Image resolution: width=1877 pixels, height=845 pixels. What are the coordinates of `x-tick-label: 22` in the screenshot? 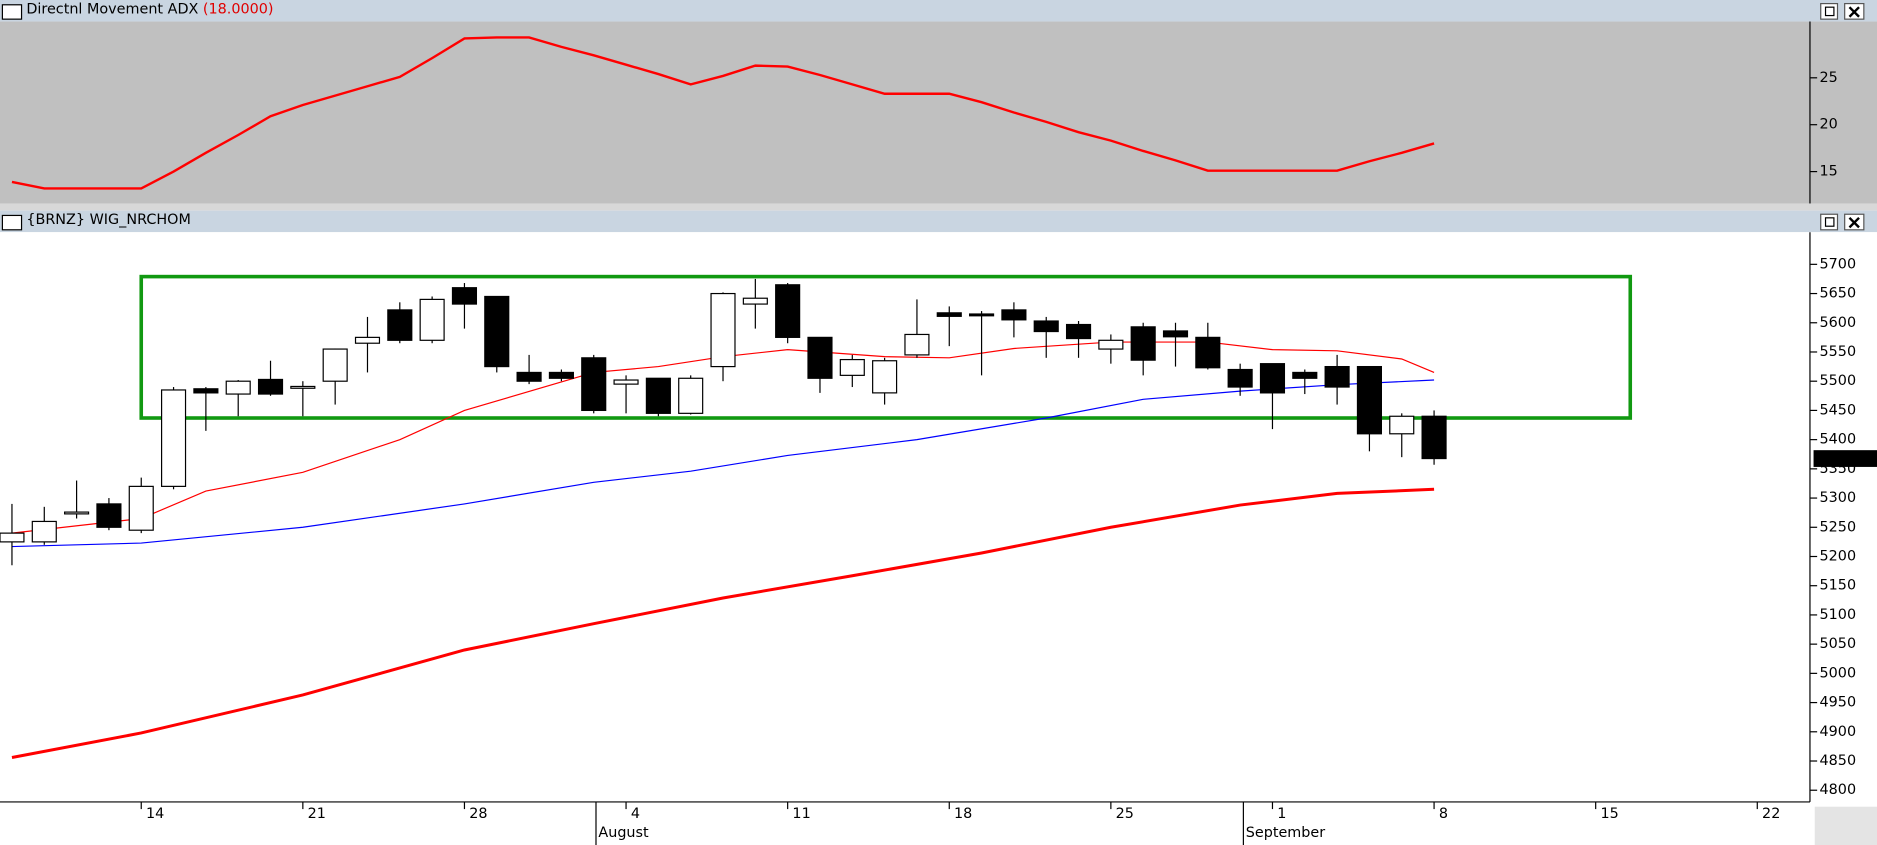 It's located at (1771, 814).